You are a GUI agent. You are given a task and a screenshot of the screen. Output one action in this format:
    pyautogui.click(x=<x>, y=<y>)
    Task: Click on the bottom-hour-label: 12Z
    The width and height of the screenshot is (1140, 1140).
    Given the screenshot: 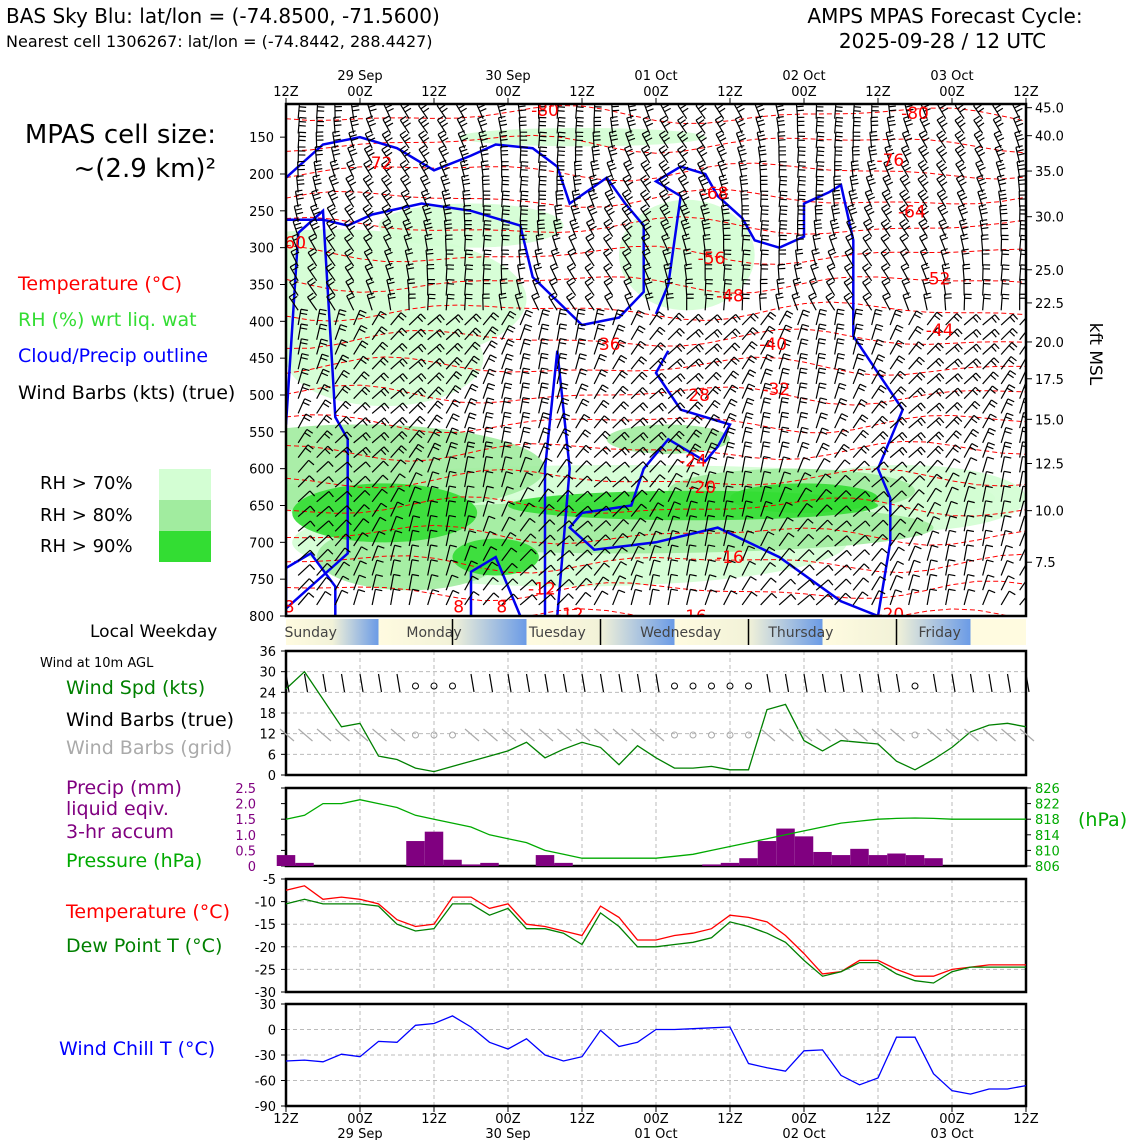 What is the action you would take?
    pyautogui.click(x=878, y=1119)
    